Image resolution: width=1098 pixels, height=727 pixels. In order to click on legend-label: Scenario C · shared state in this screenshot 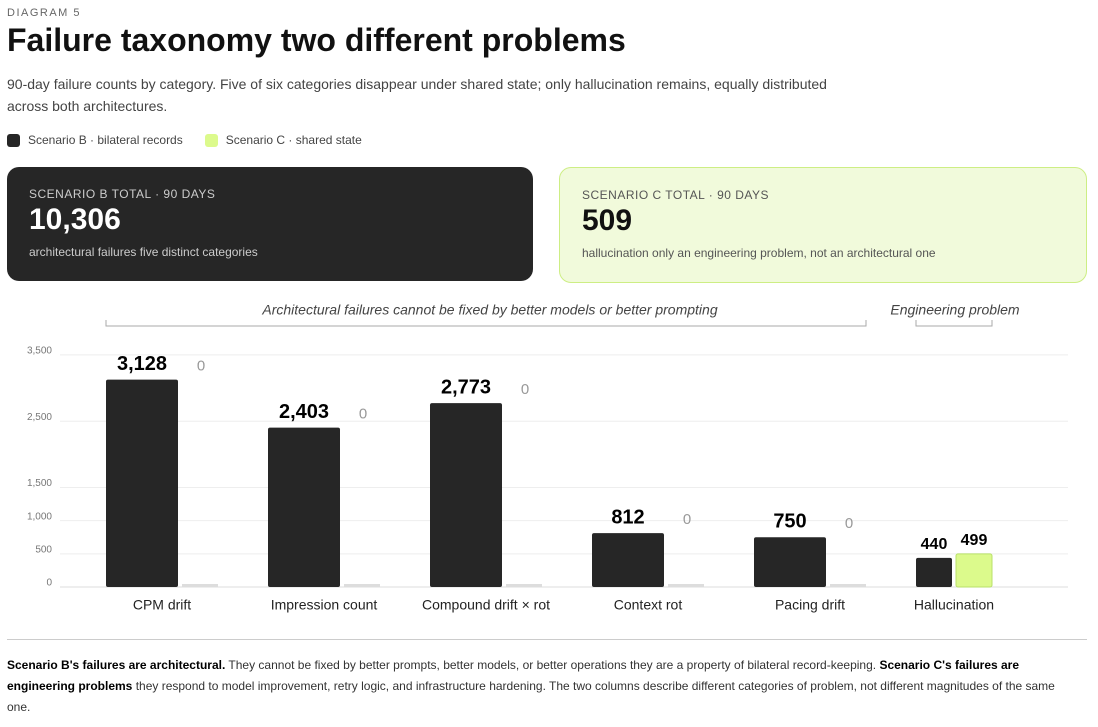, I will do `click(293, 140)`.